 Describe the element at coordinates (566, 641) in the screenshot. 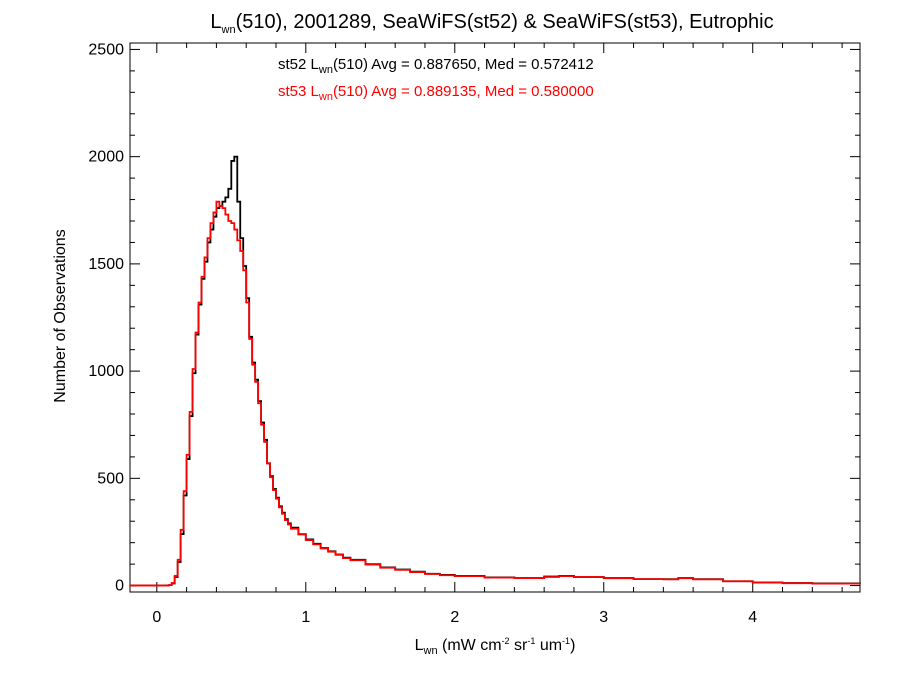

I see `x-axis-label-sup3: -1` at that location.